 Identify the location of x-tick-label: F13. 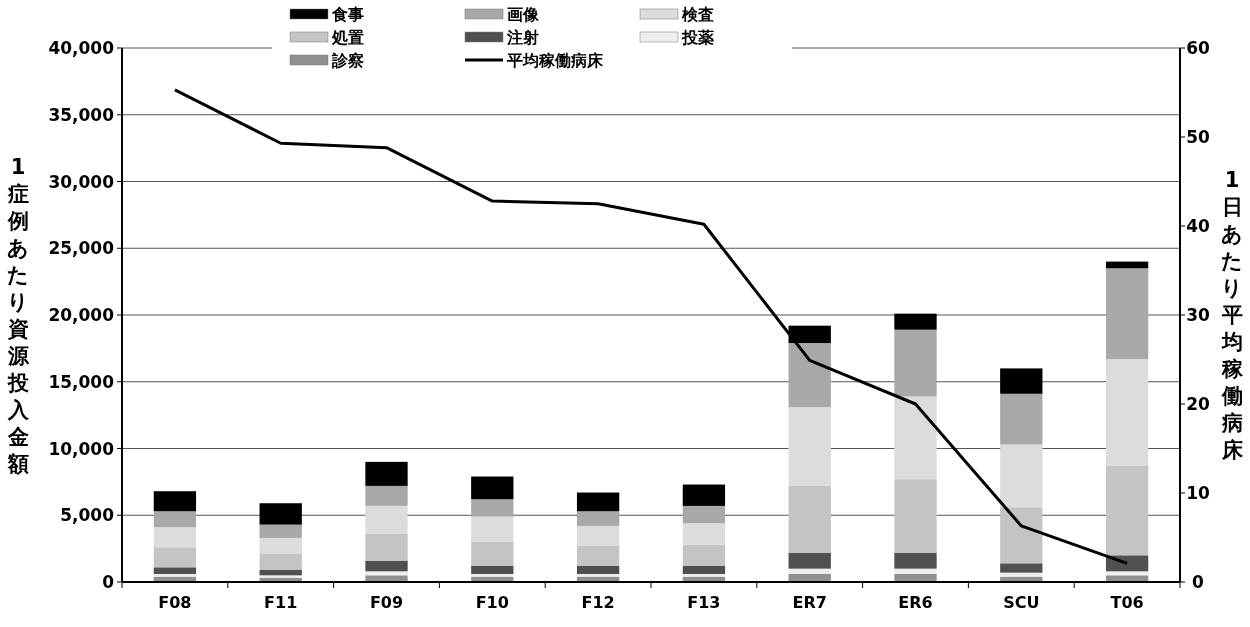
(704, 602).